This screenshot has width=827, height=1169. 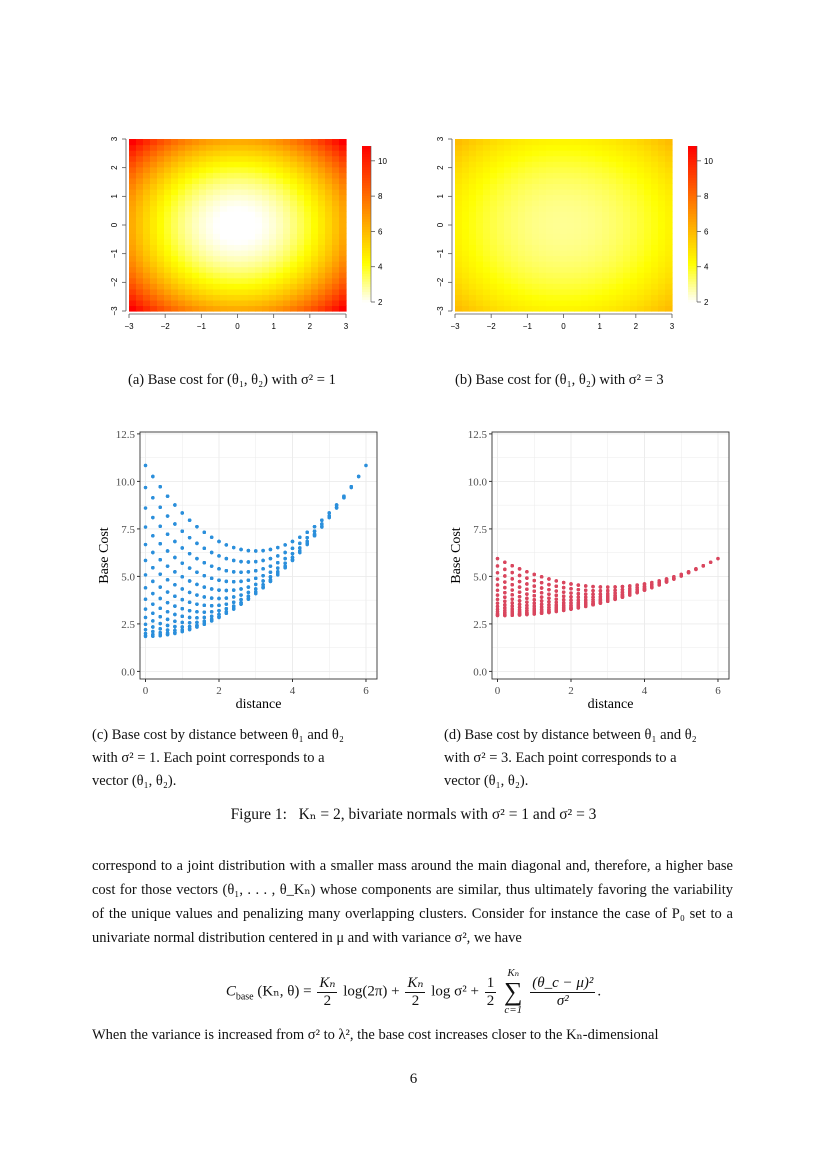 I want to click on y-tick-label: 3, so click(x=114, y=138).